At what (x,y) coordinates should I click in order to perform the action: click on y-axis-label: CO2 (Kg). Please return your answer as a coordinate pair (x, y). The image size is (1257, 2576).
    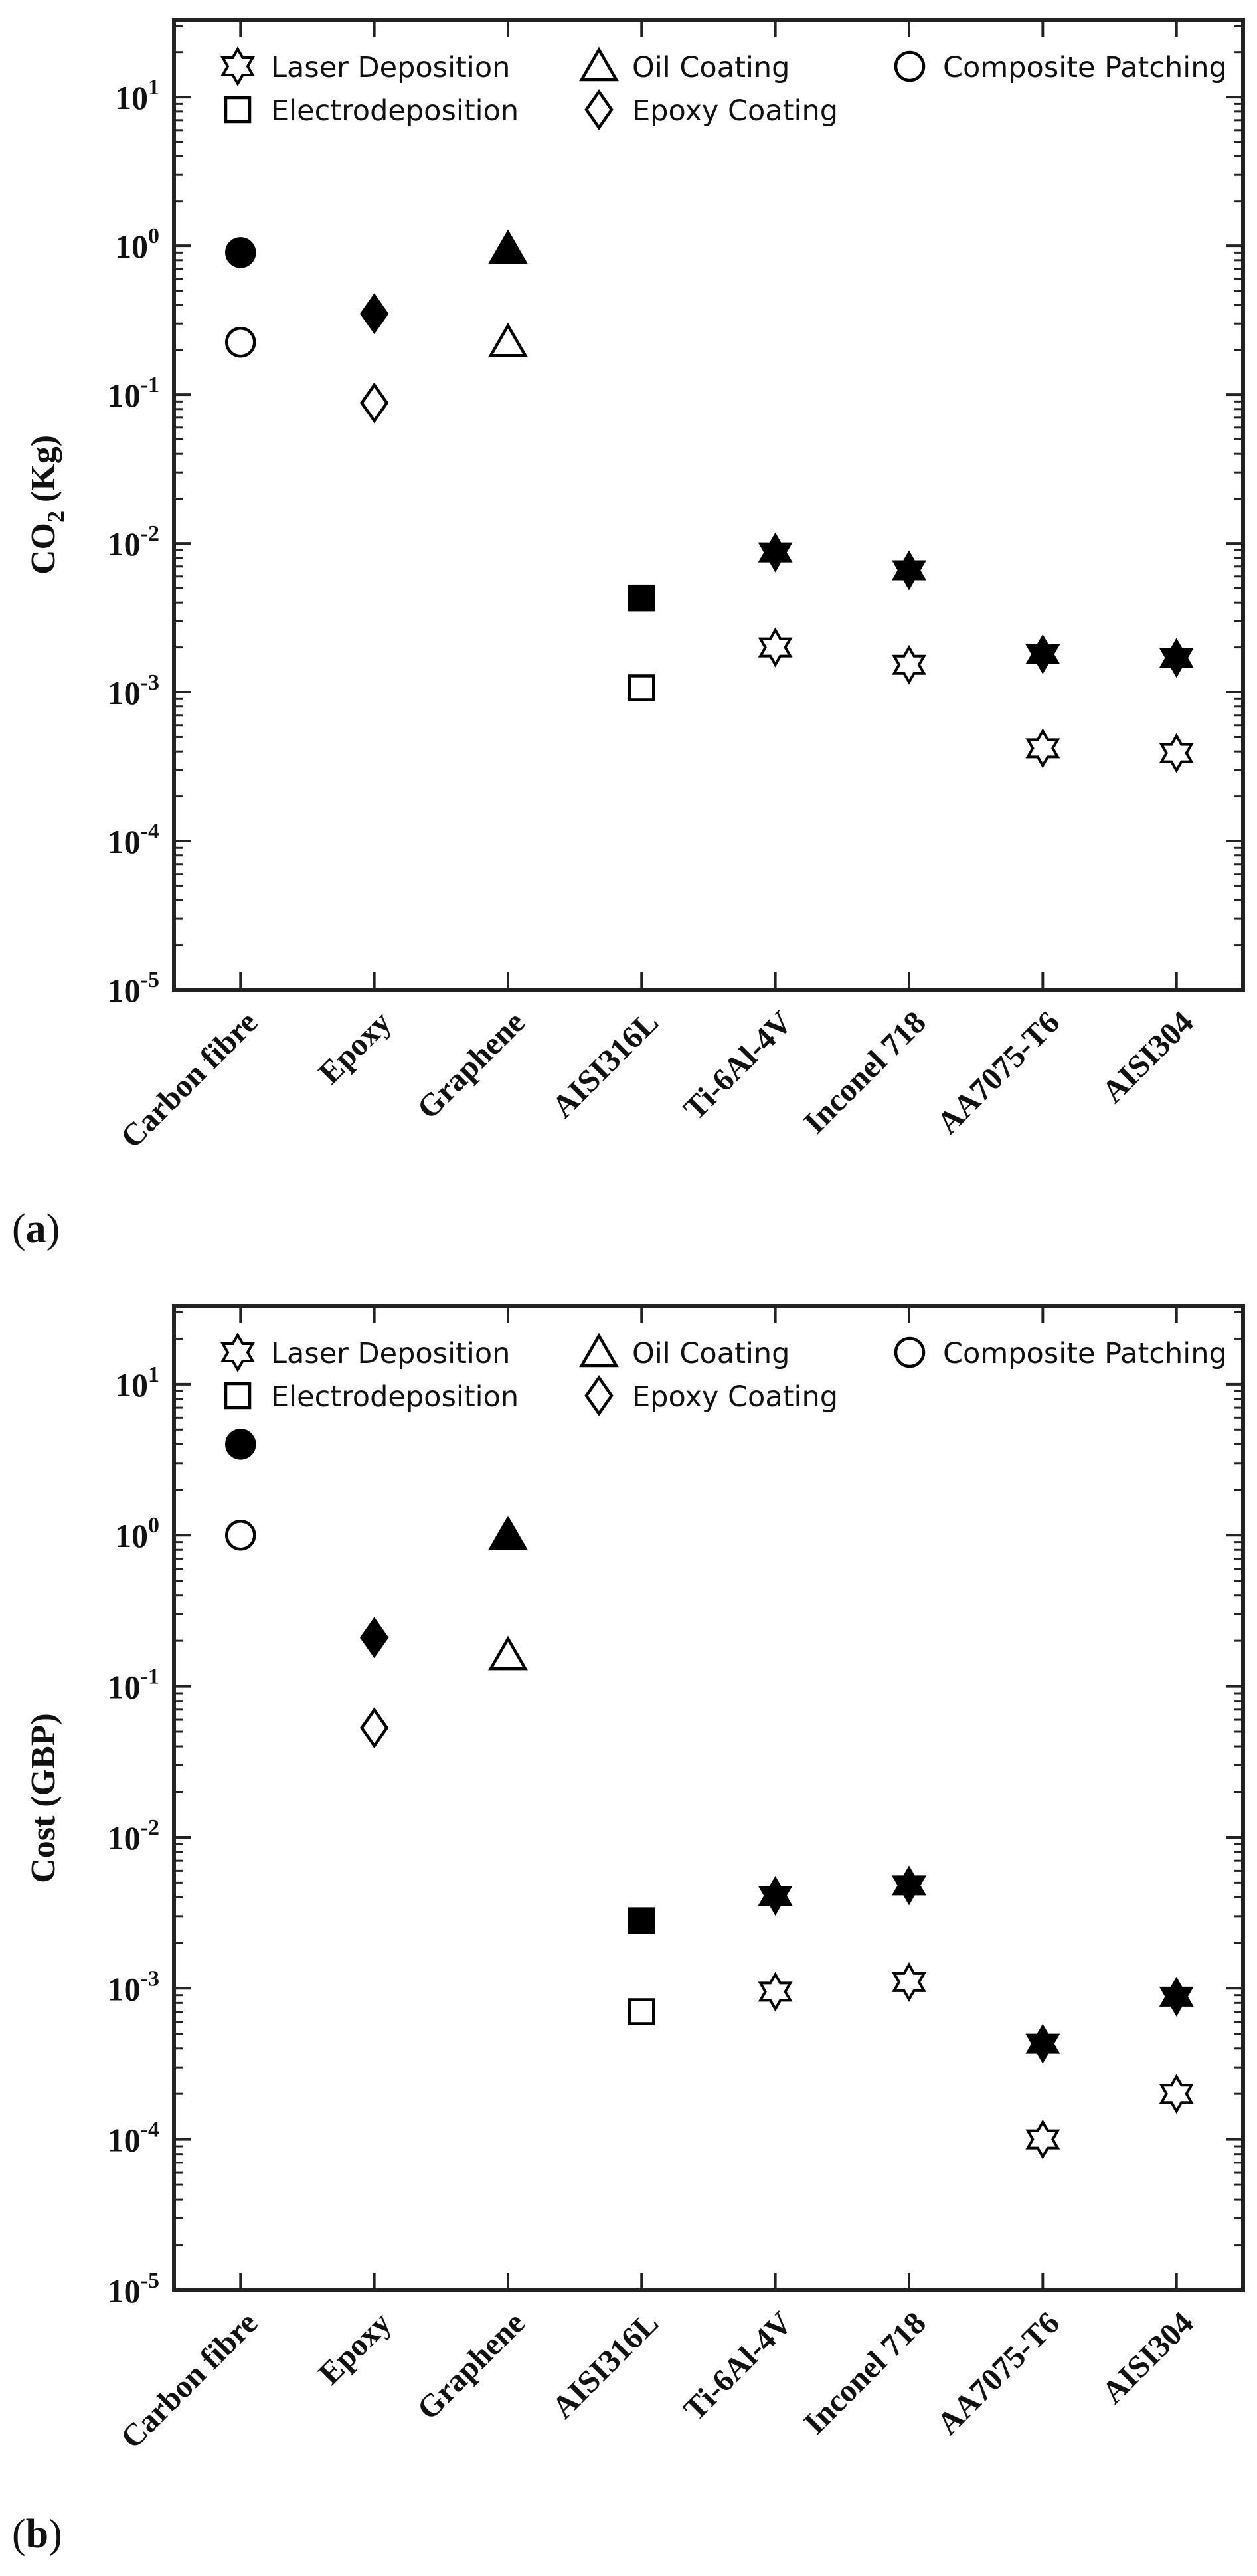
    Looking at the image, I should click on (47, 505).